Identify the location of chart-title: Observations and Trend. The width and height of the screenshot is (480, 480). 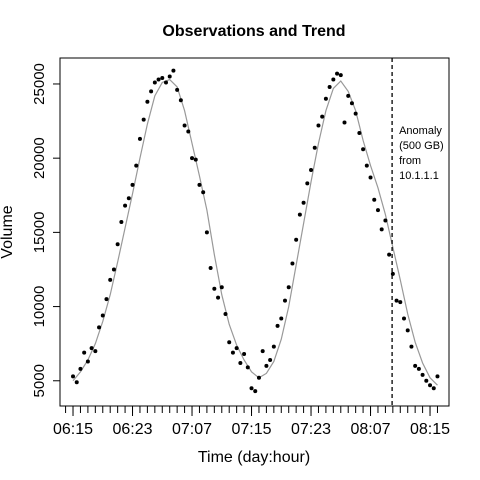
(253, 31).